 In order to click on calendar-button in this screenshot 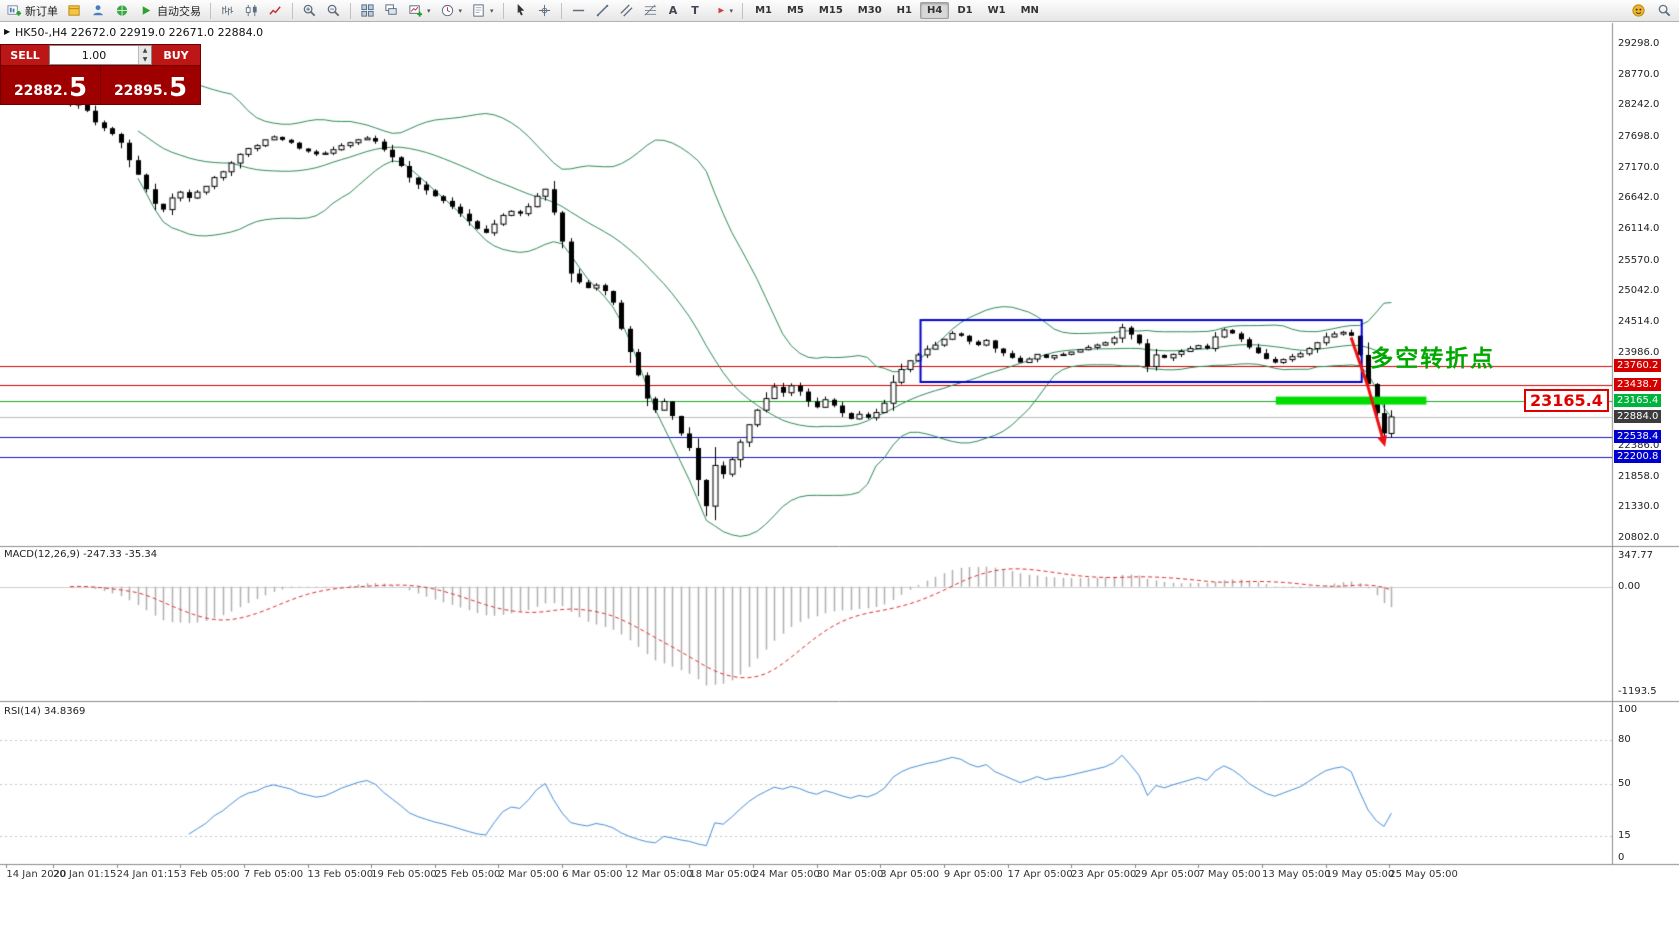, I will do `click(74, 10)`.